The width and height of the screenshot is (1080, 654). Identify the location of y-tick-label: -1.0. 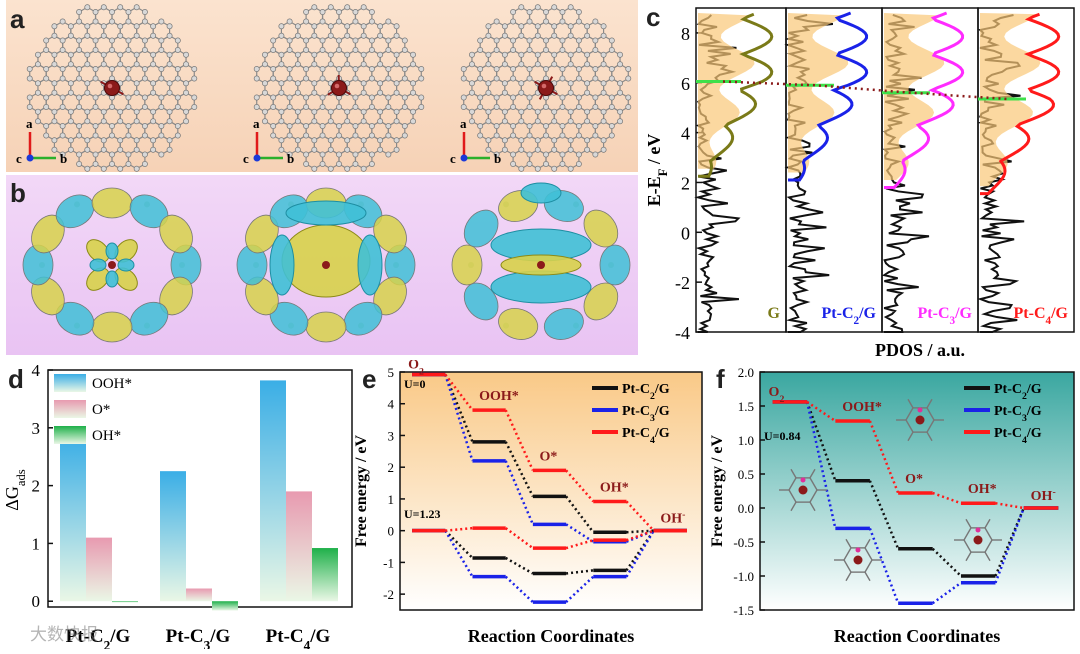
(743, 576).